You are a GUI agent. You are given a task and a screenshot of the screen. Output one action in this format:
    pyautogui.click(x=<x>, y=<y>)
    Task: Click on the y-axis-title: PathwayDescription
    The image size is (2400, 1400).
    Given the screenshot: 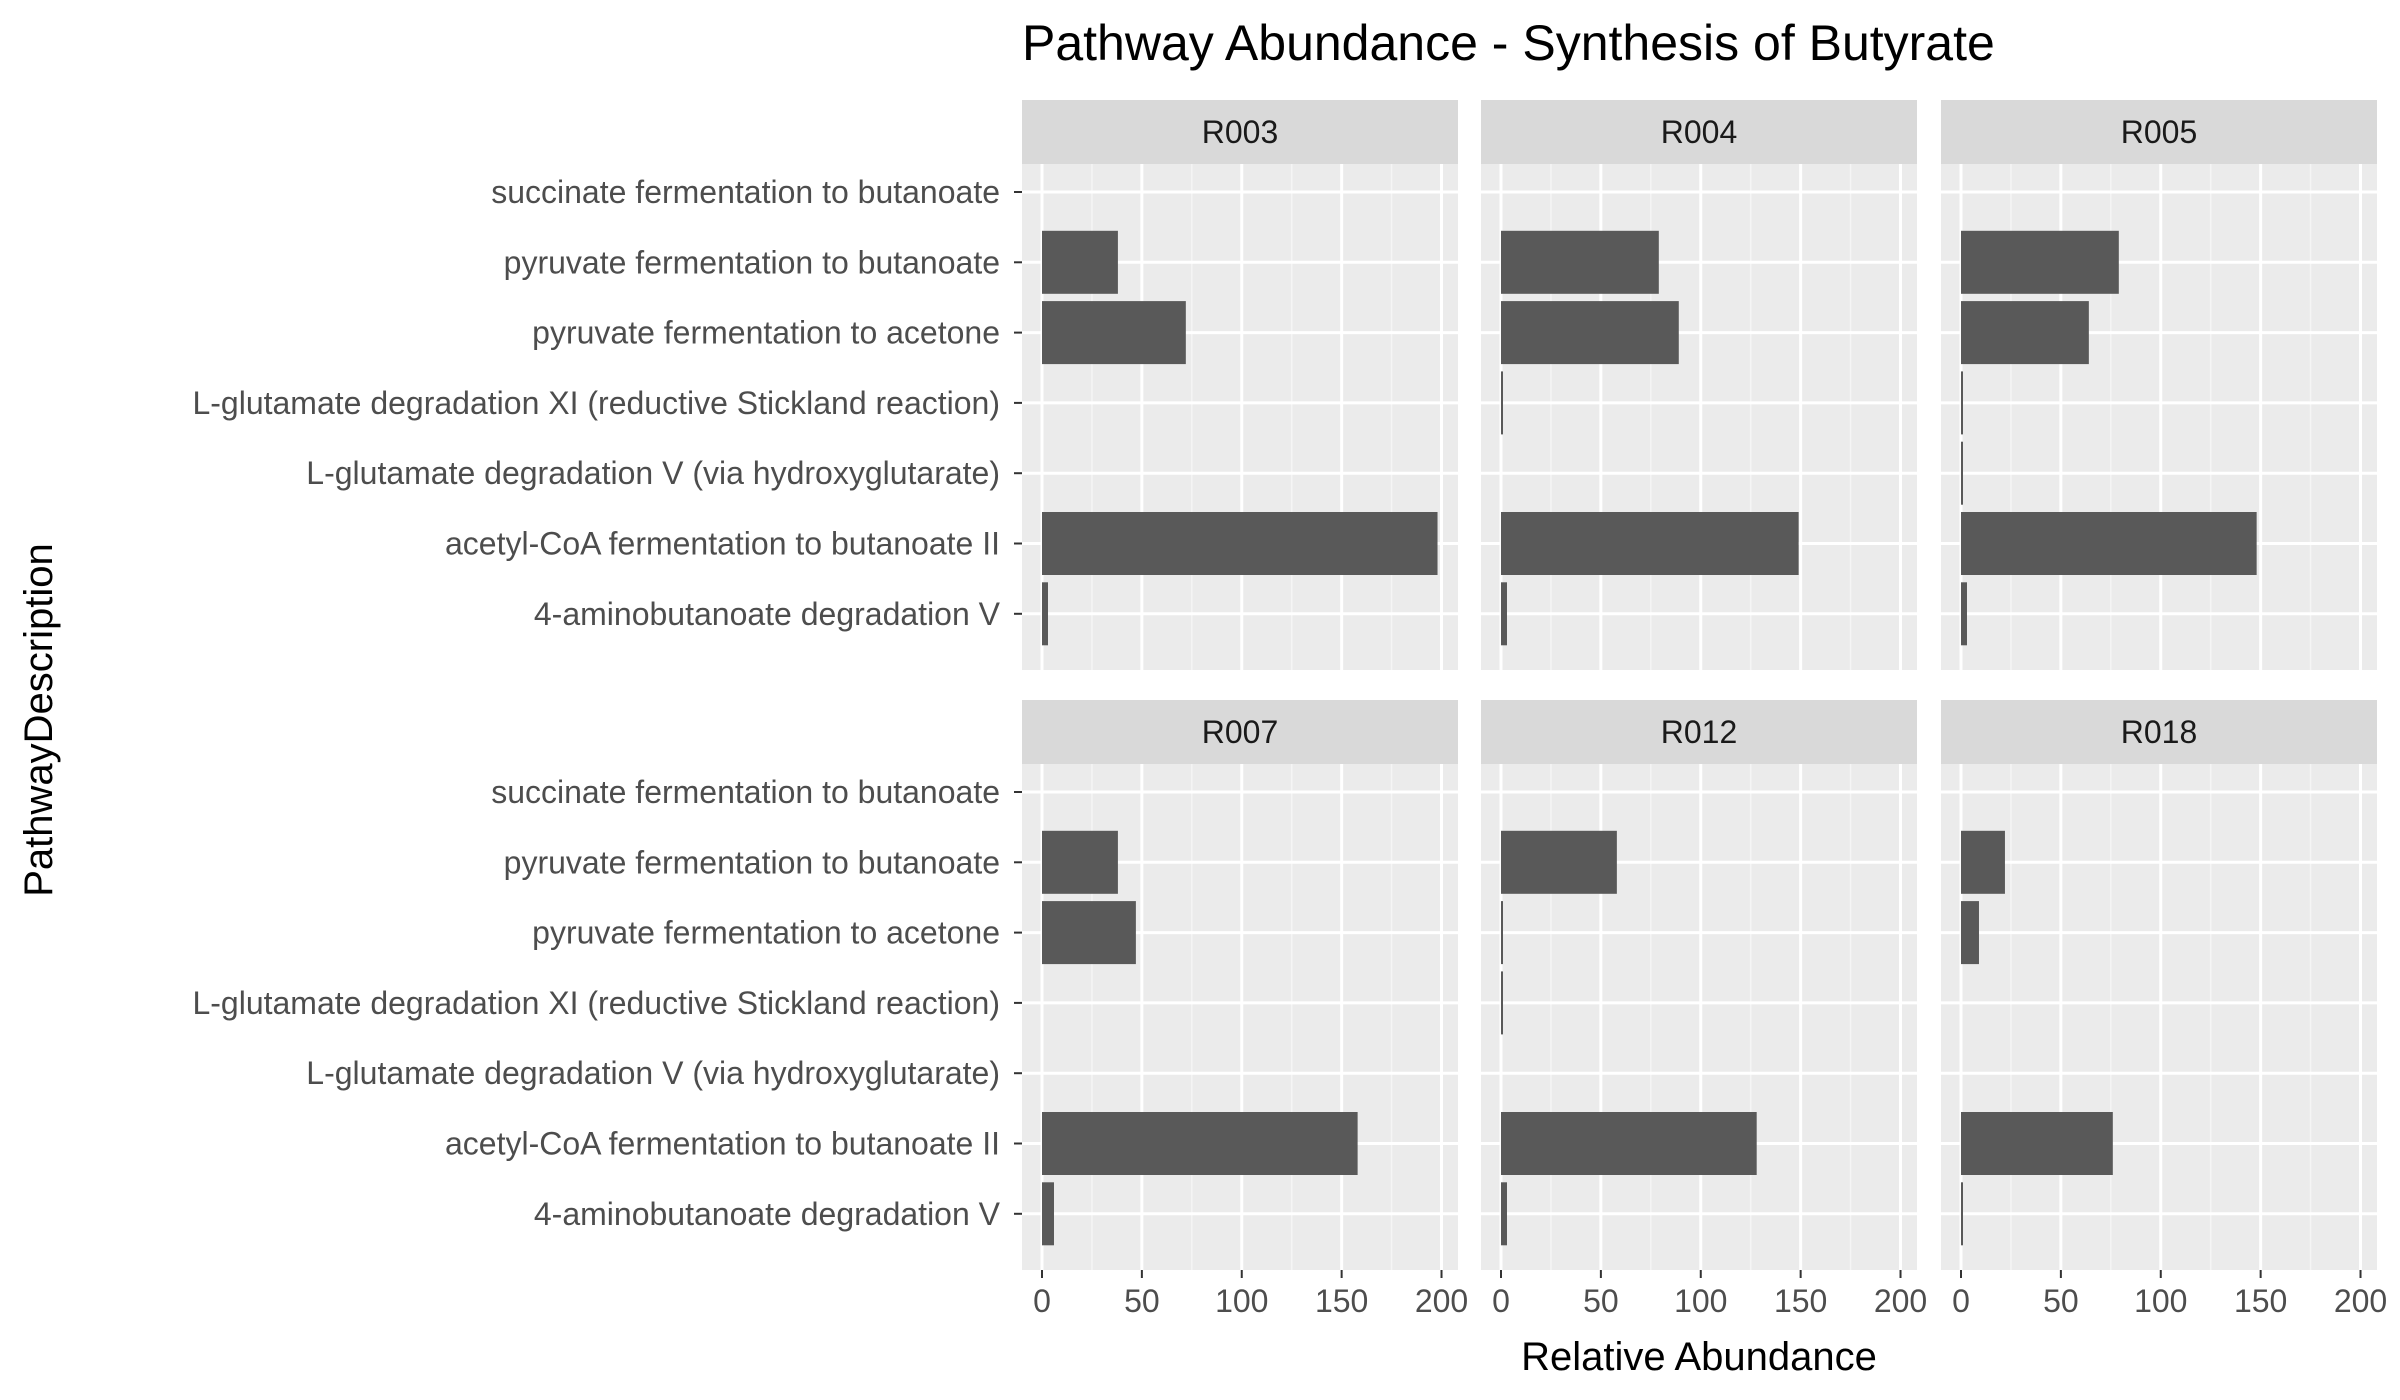 What is the action you would take?
    pyautogui.click(x=39, y=720)
    